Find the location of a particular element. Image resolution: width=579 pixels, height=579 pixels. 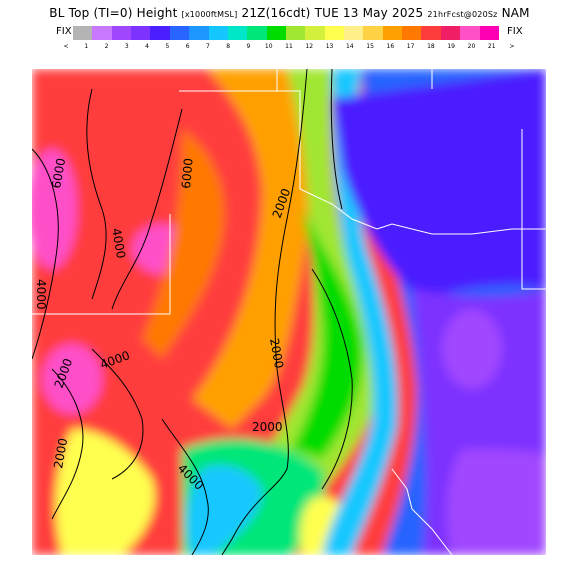

legend-tick-label: 14 is located at coordinates (349, 46).